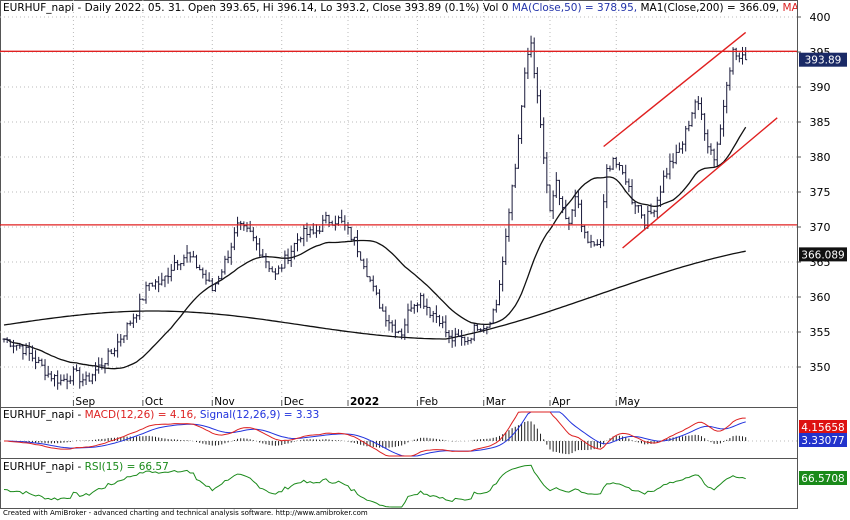  I want to click on rsi-line, so click(374, 486).